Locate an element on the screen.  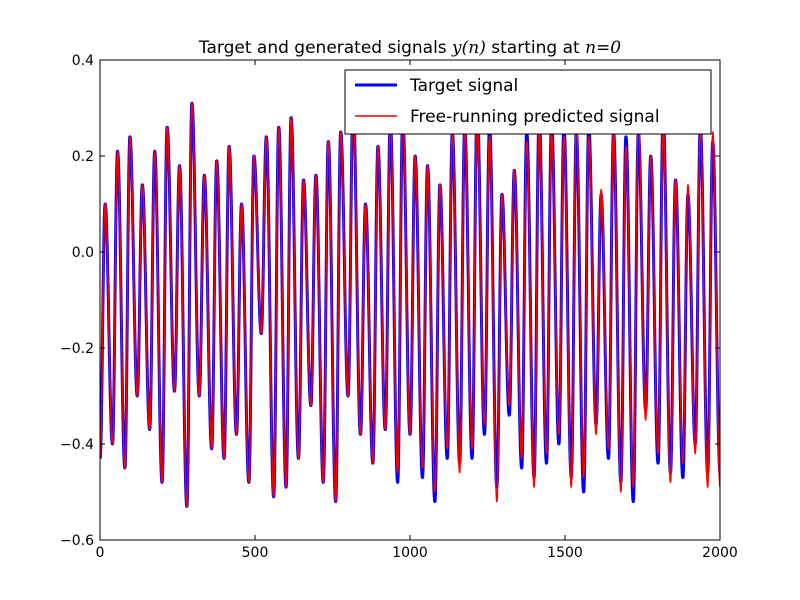
legend-box is located at coordinates (528, 102).